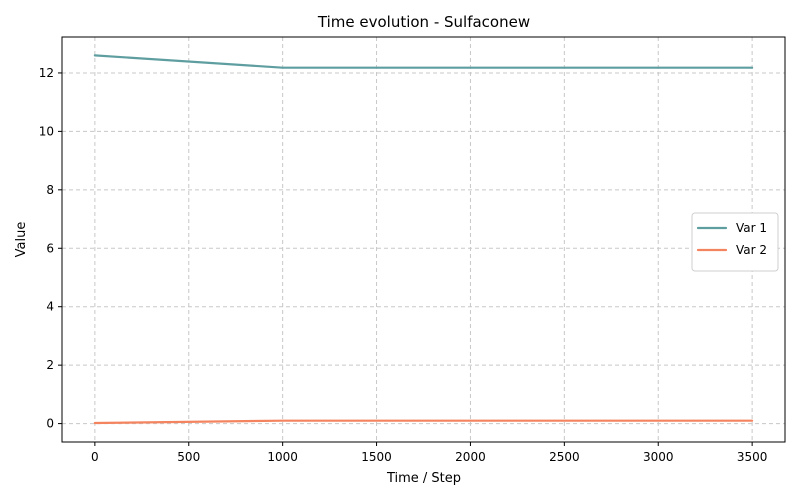  I want to click on legend-label-2: Var 2, so click(751, 250).